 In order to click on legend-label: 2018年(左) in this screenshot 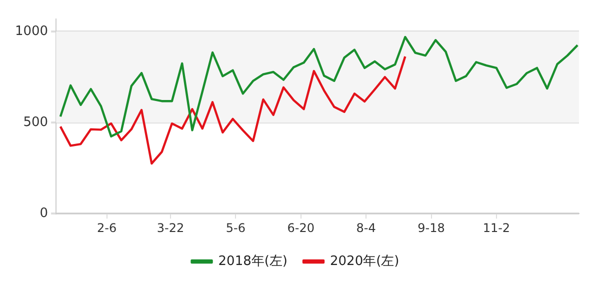, I will do `click(253, 261)`.